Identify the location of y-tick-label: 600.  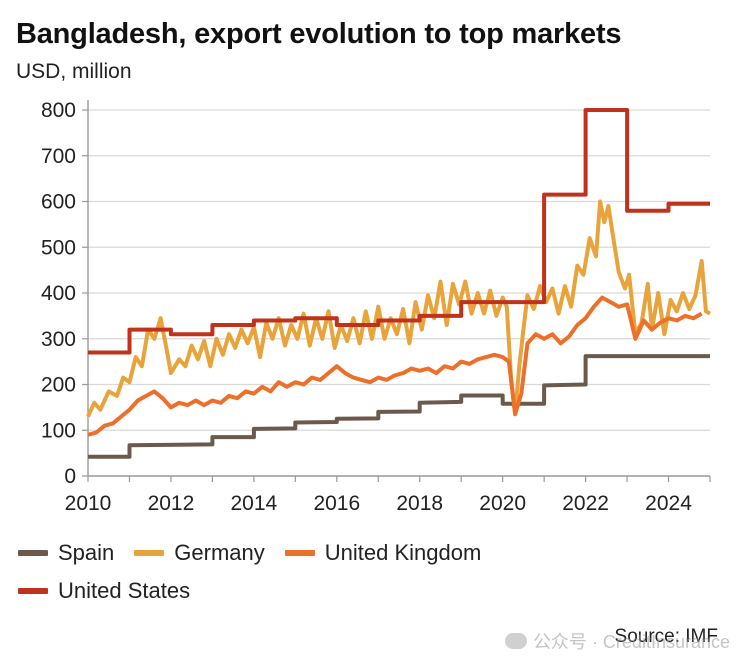
(58, 202).